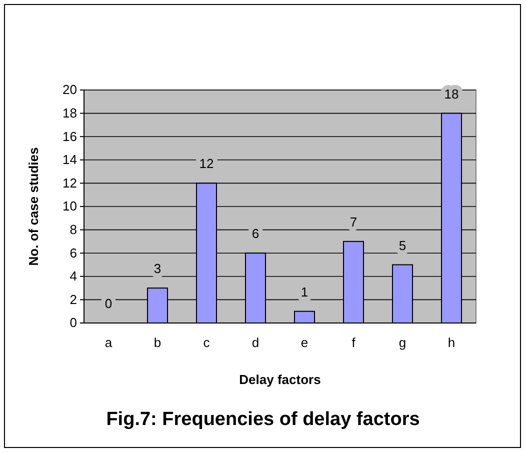 The height and width of the screenshot is (453, 526). I want to click on data-label: 7, so click(354, 222).